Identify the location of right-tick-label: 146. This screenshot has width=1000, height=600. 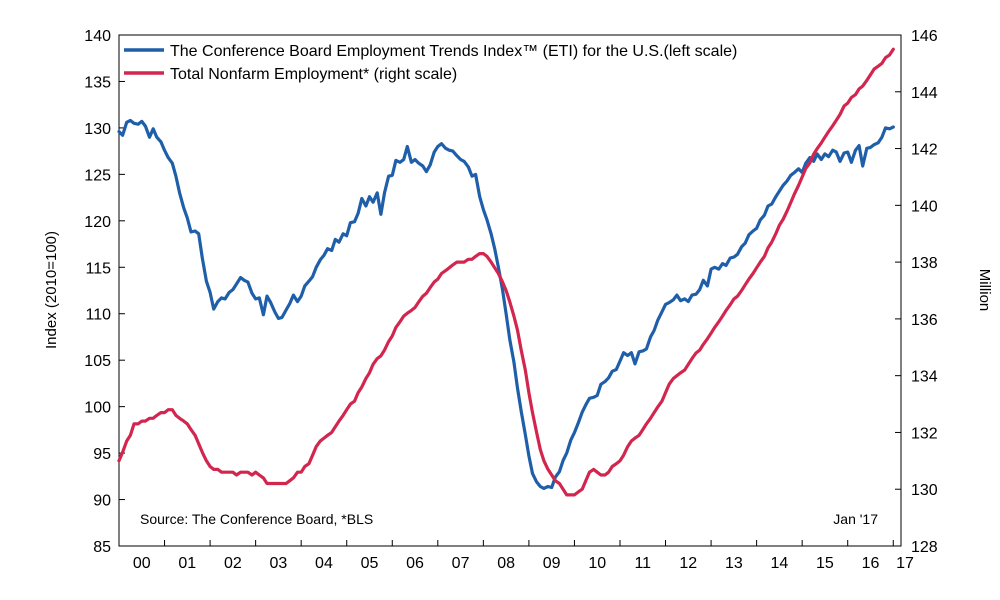
(924, 36).